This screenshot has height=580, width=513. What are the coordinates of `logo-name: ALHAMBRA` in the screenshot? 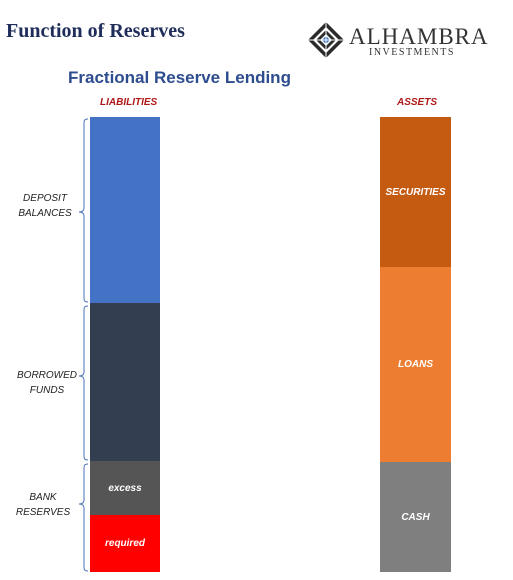 It's located at (419, 36).